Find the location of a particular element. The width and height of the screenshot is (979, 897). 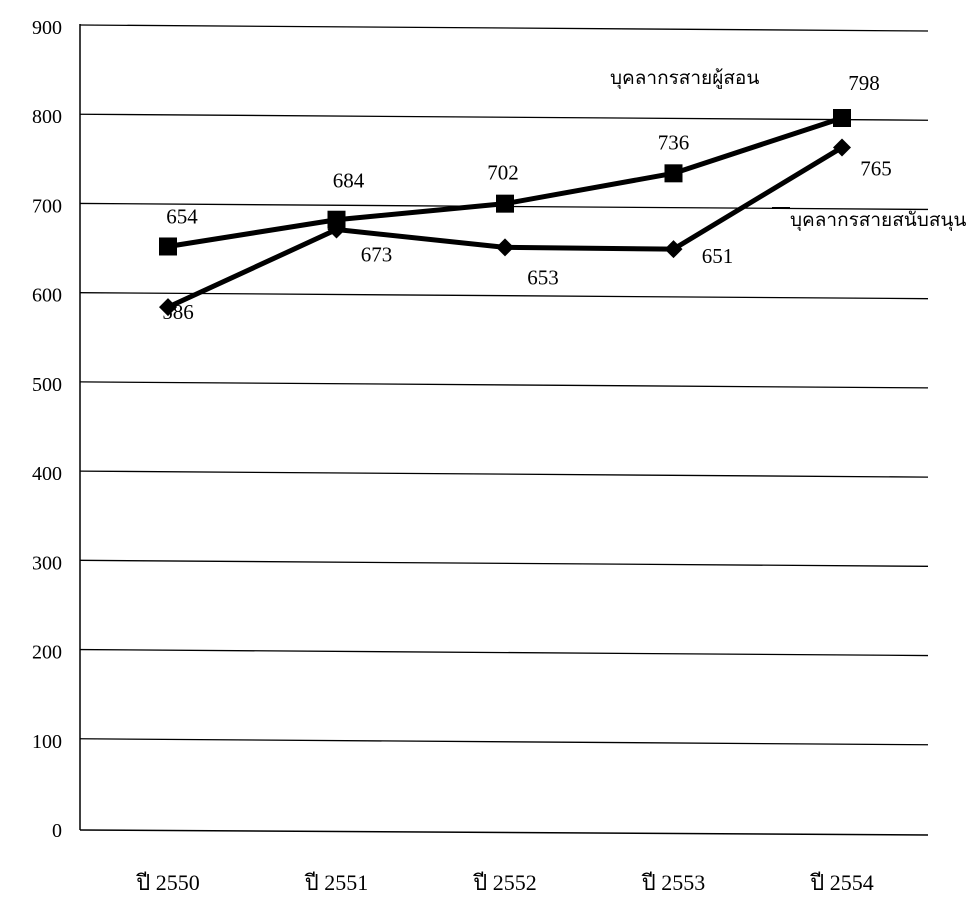

series-label-teaching: บุคลากรสายผู้สอน is located at coordinates (684, 79).